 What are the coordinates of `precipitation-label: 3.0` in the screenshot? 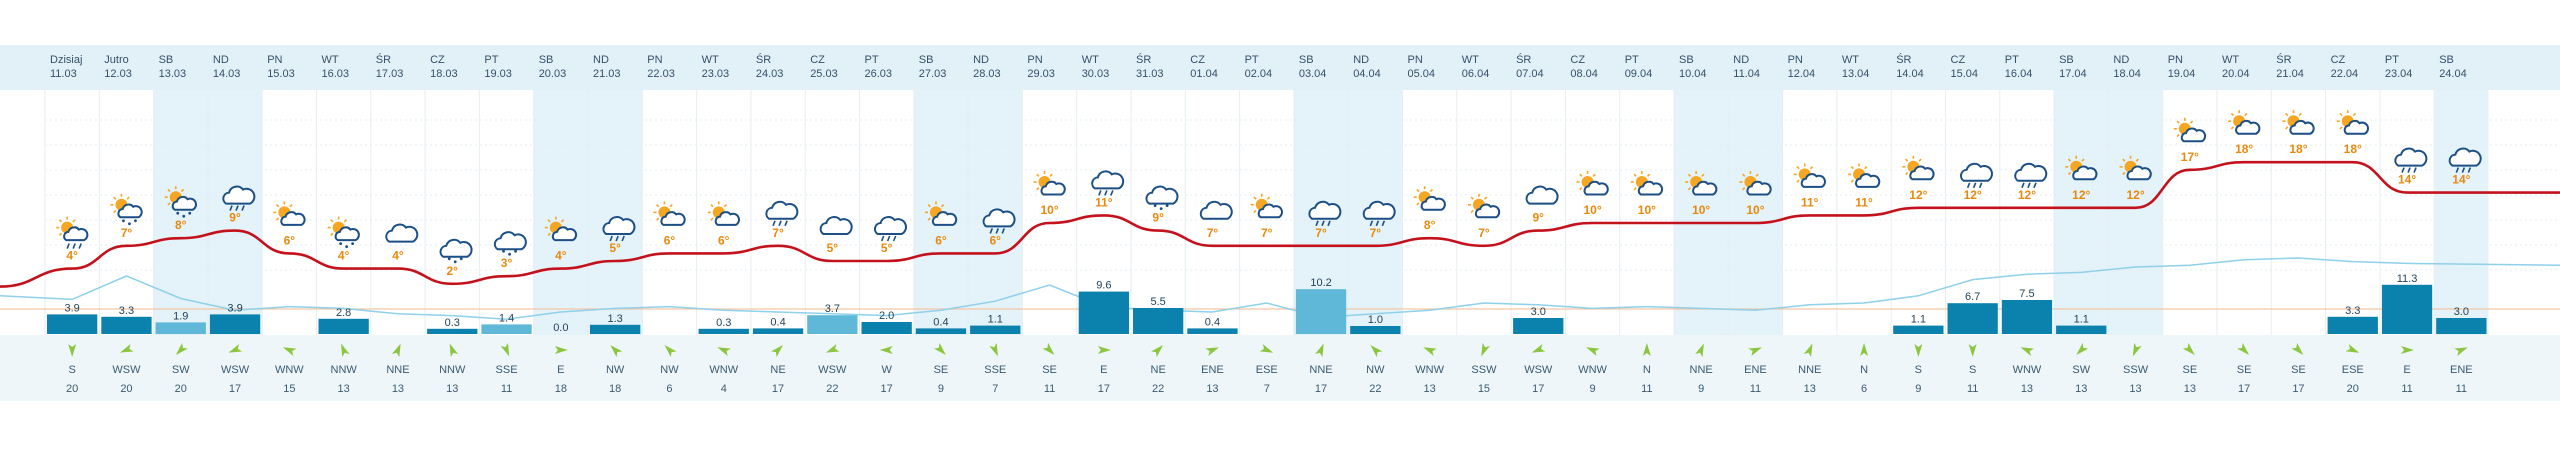 It's located at (1538, 312).